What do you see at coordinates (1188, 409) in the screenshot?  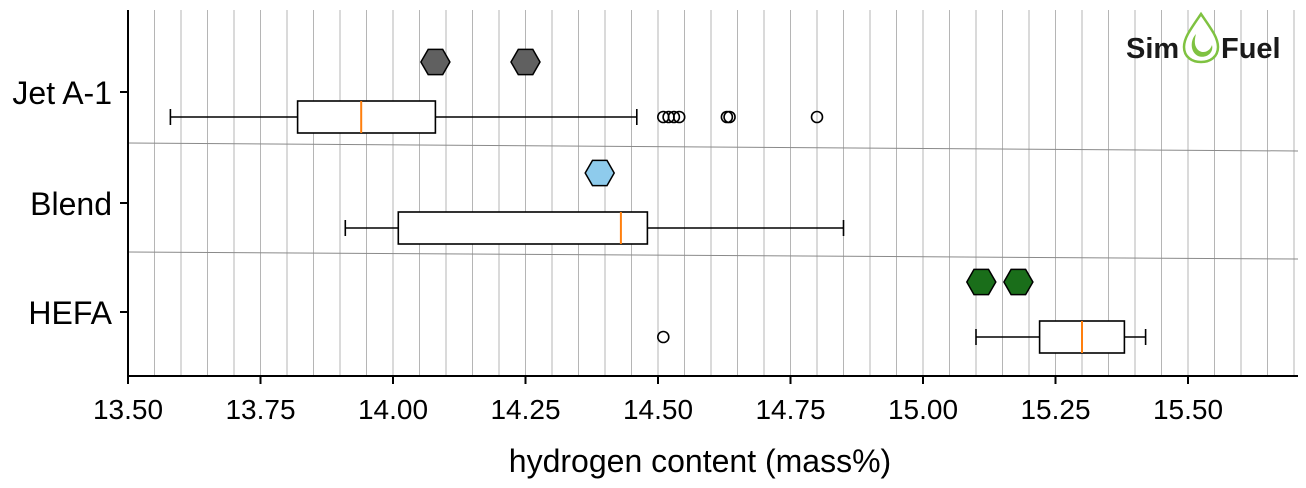 I see `x-tick-label: 15.50` at bounding box center [1188, 409].